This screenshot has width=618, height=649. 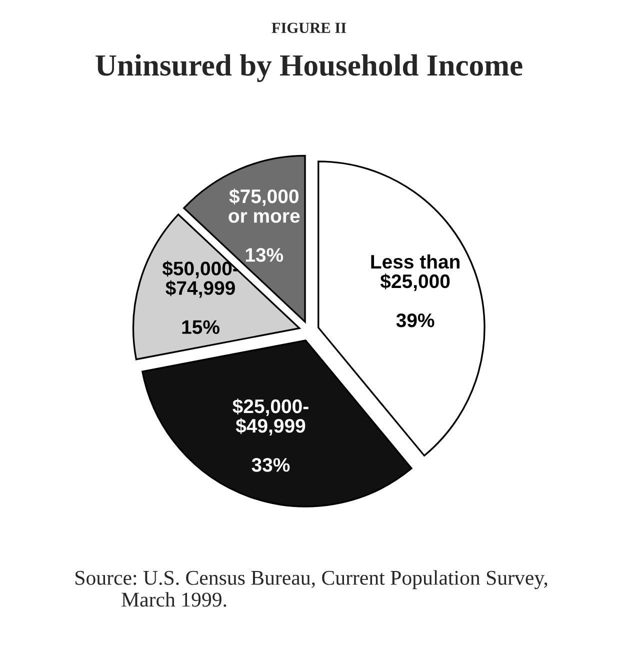 I want to click on data-label: 33%, so click(x=271, y=465).